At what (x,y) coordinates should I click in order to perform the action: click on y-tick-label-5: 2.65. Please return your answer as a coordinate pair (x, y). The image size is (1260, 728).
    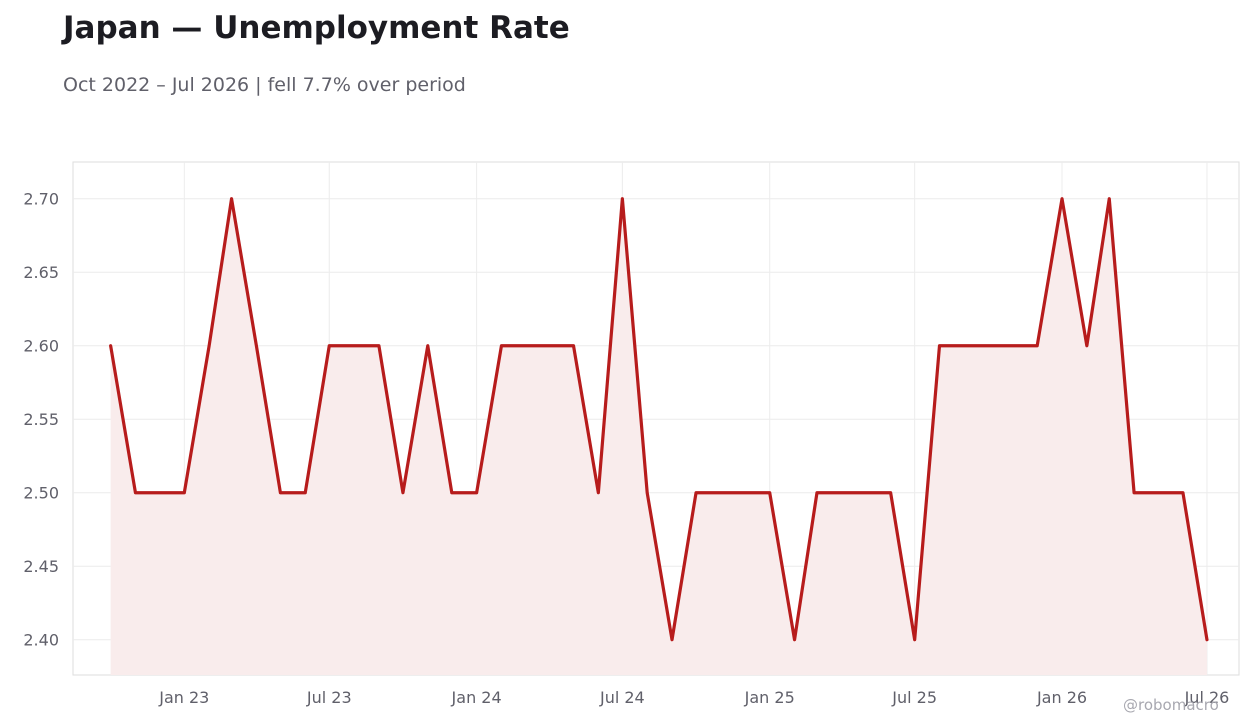
    Looking at the image, I should click on (41, 272).